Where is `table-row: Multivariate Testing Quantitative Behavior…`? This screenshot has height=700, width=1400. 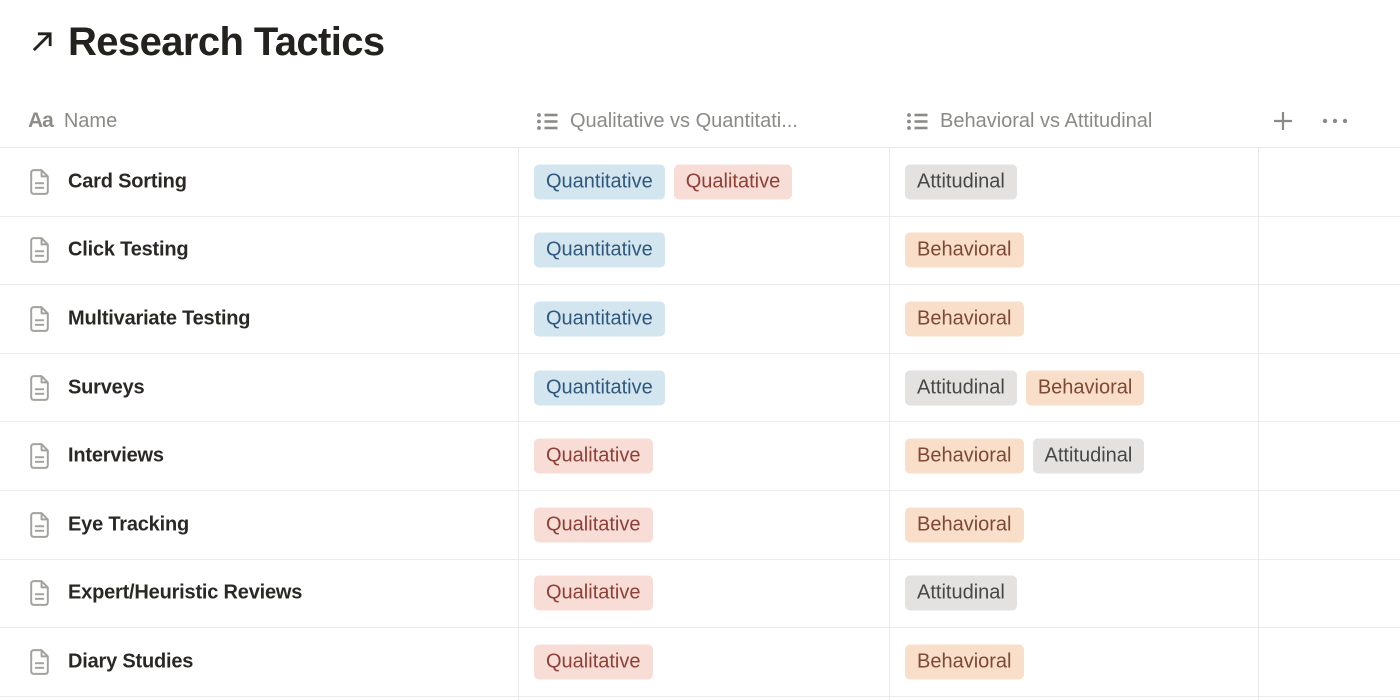 table-row: Multivariate Testing Quantitative Behavior… is located at coordinates (700, 319).